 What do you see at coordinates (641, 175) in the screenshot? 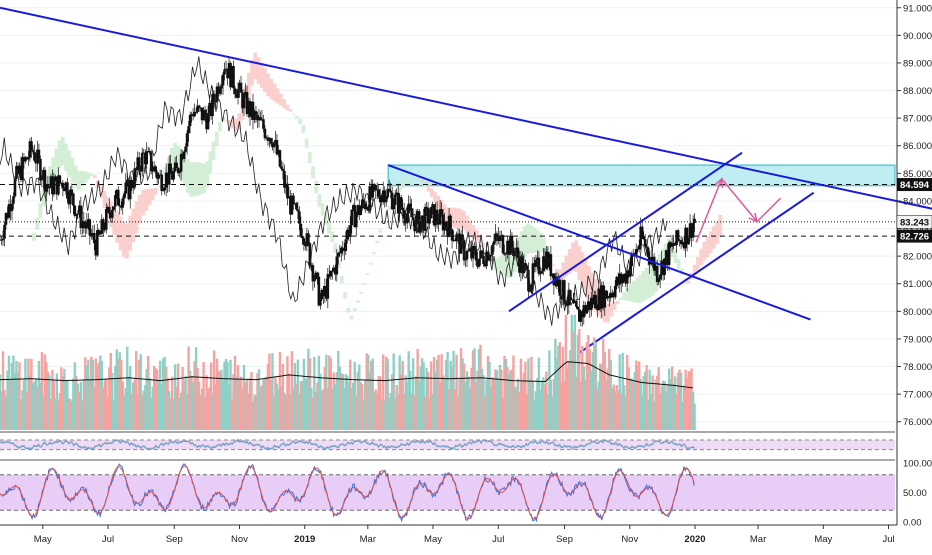
I see `resistance-zone` at bounding box center [641, 175].